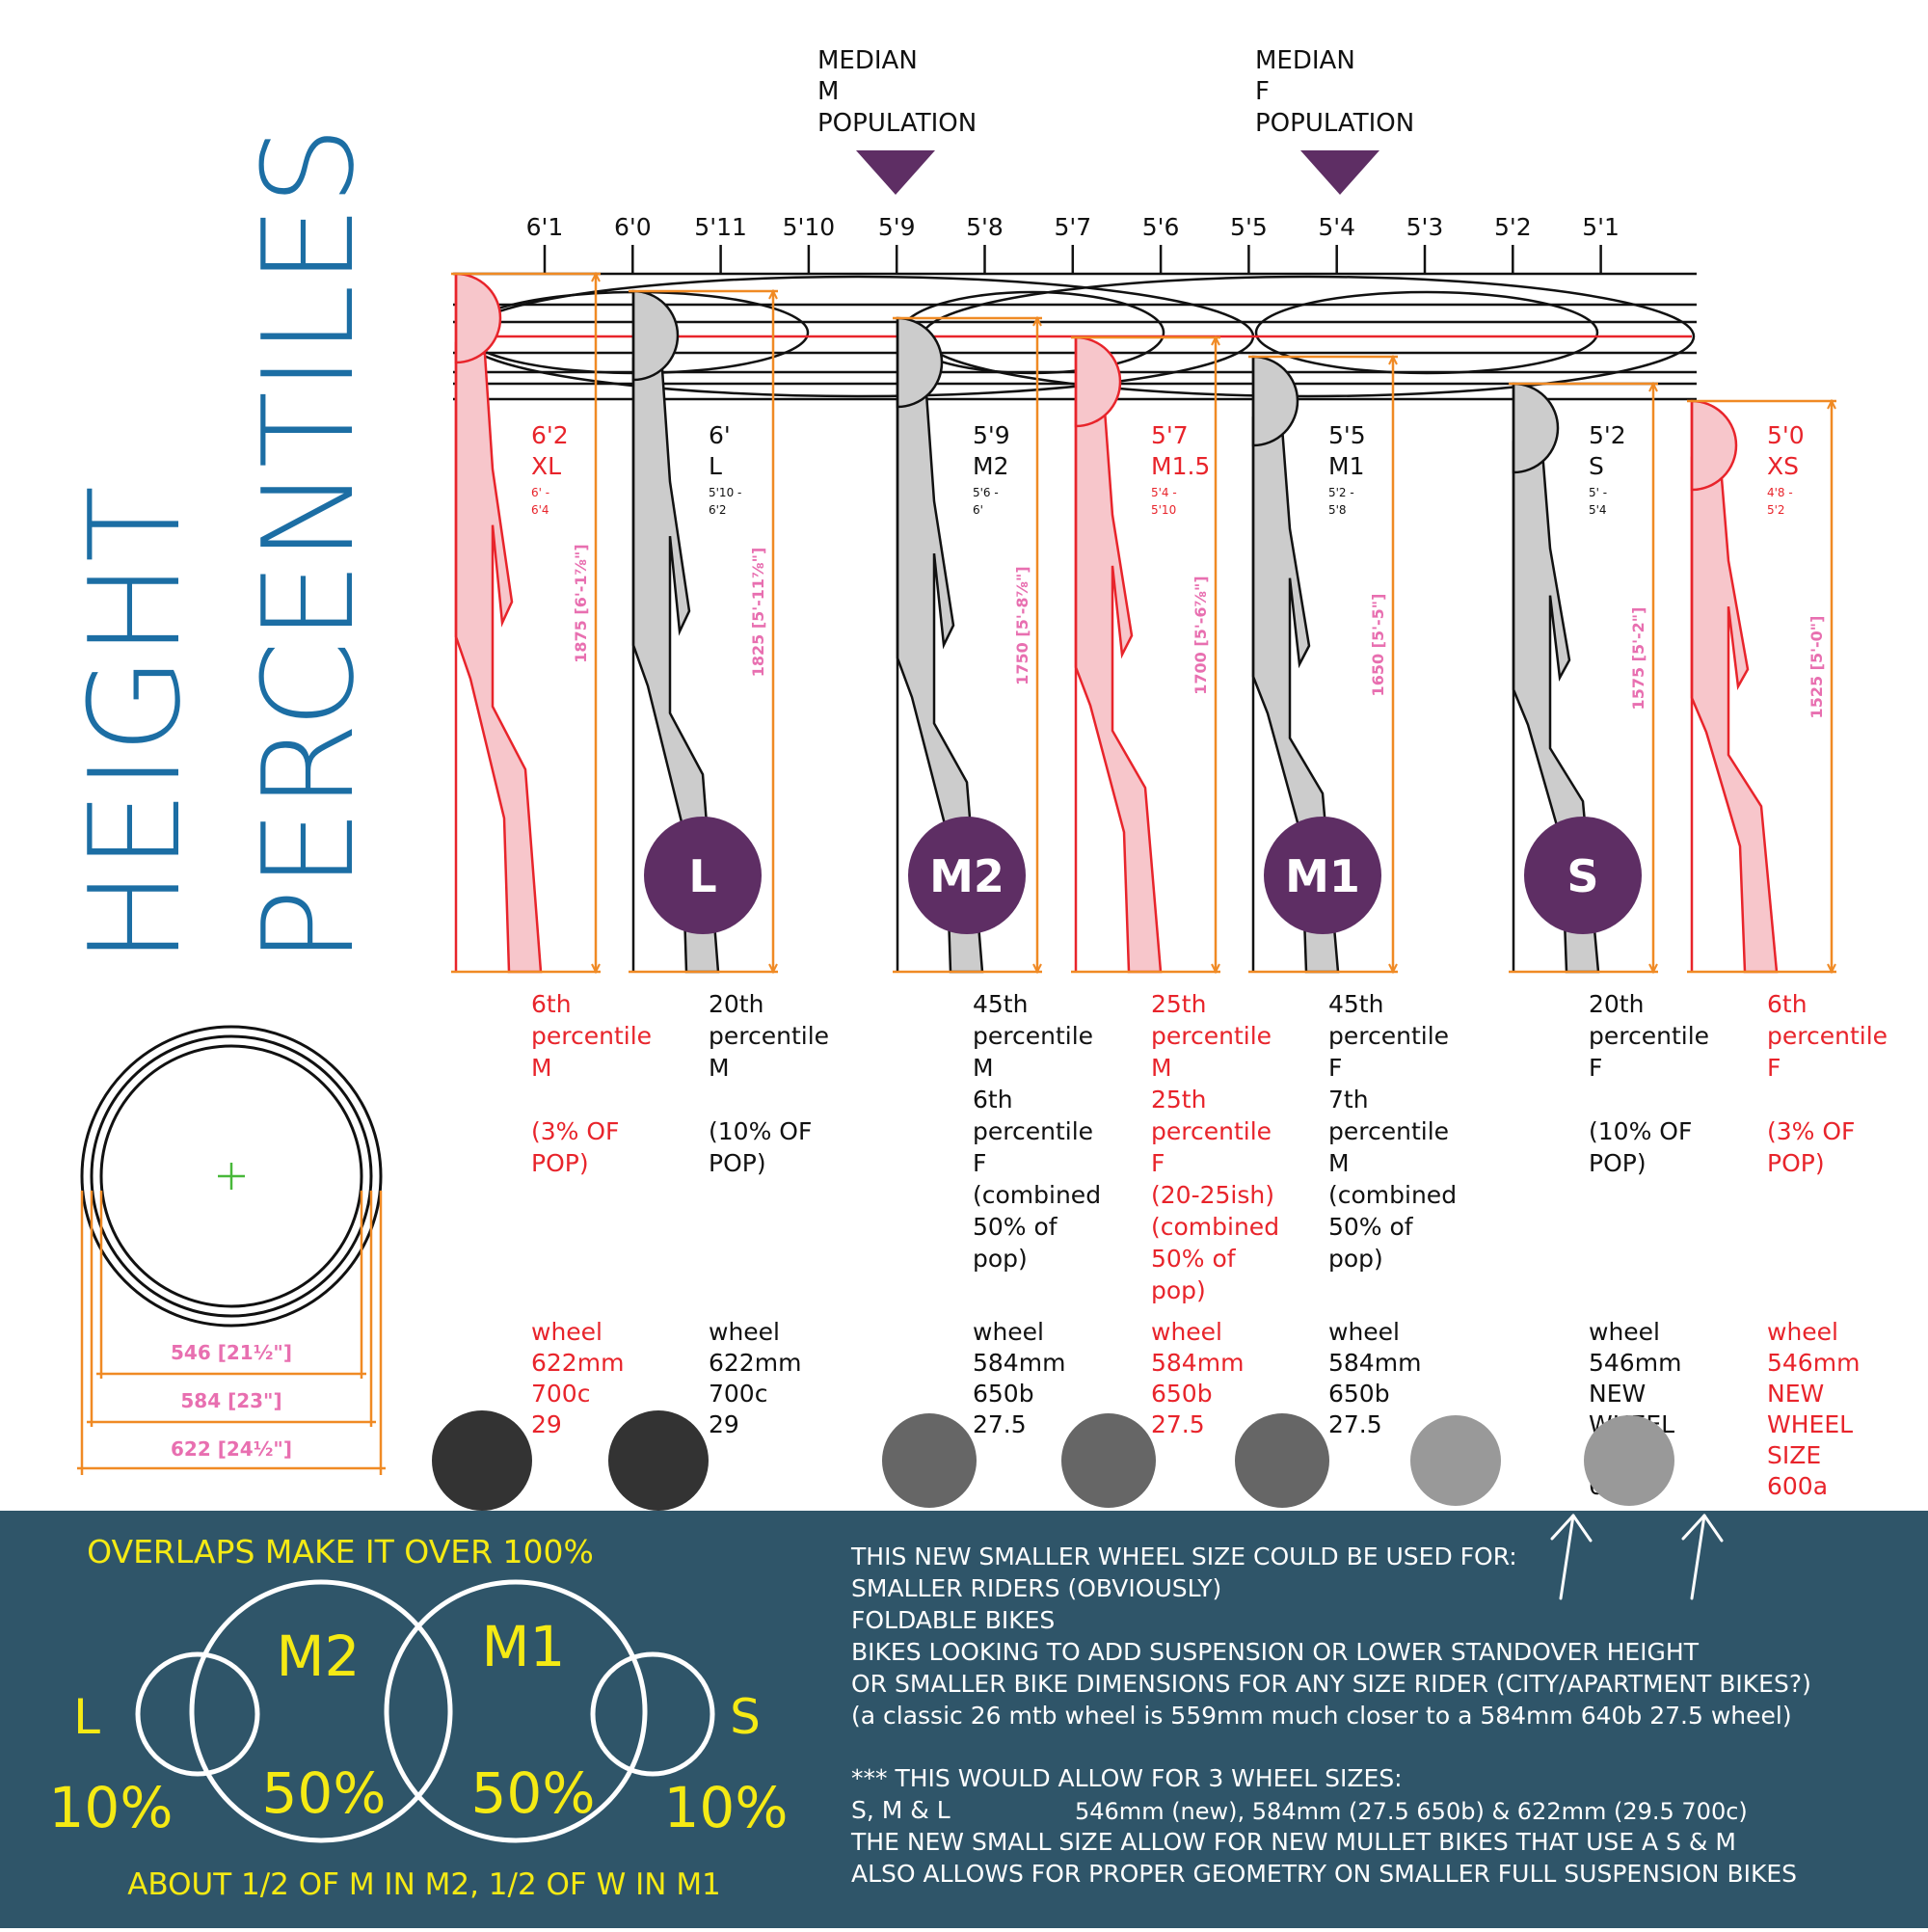  I want to click on height-tick-label: 5'11, so click(721, 227).